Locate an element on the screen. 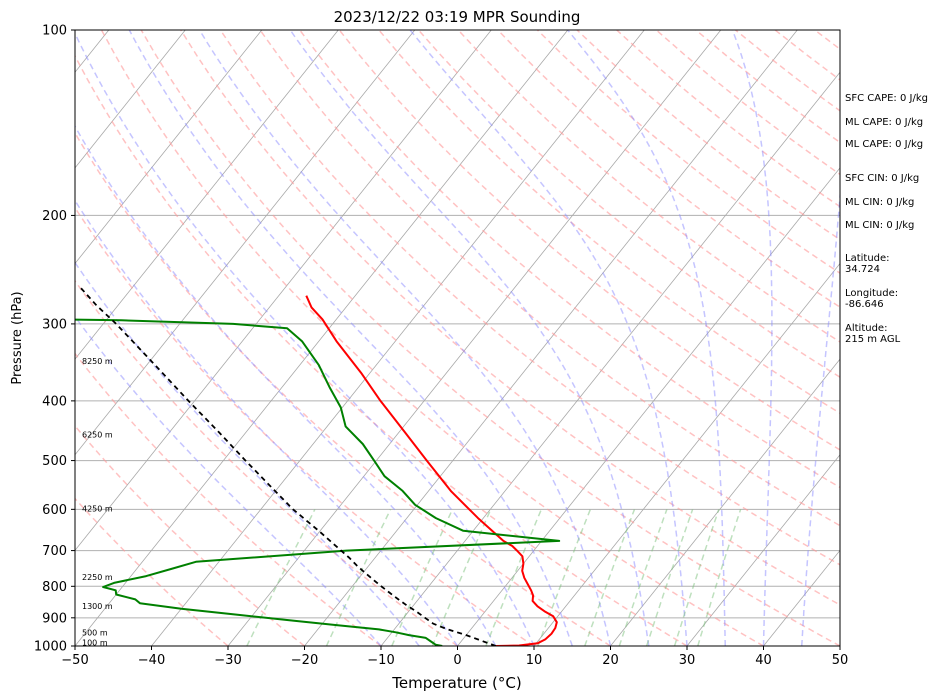  y-tick-label: 700 is located at coordinates (54, 551).